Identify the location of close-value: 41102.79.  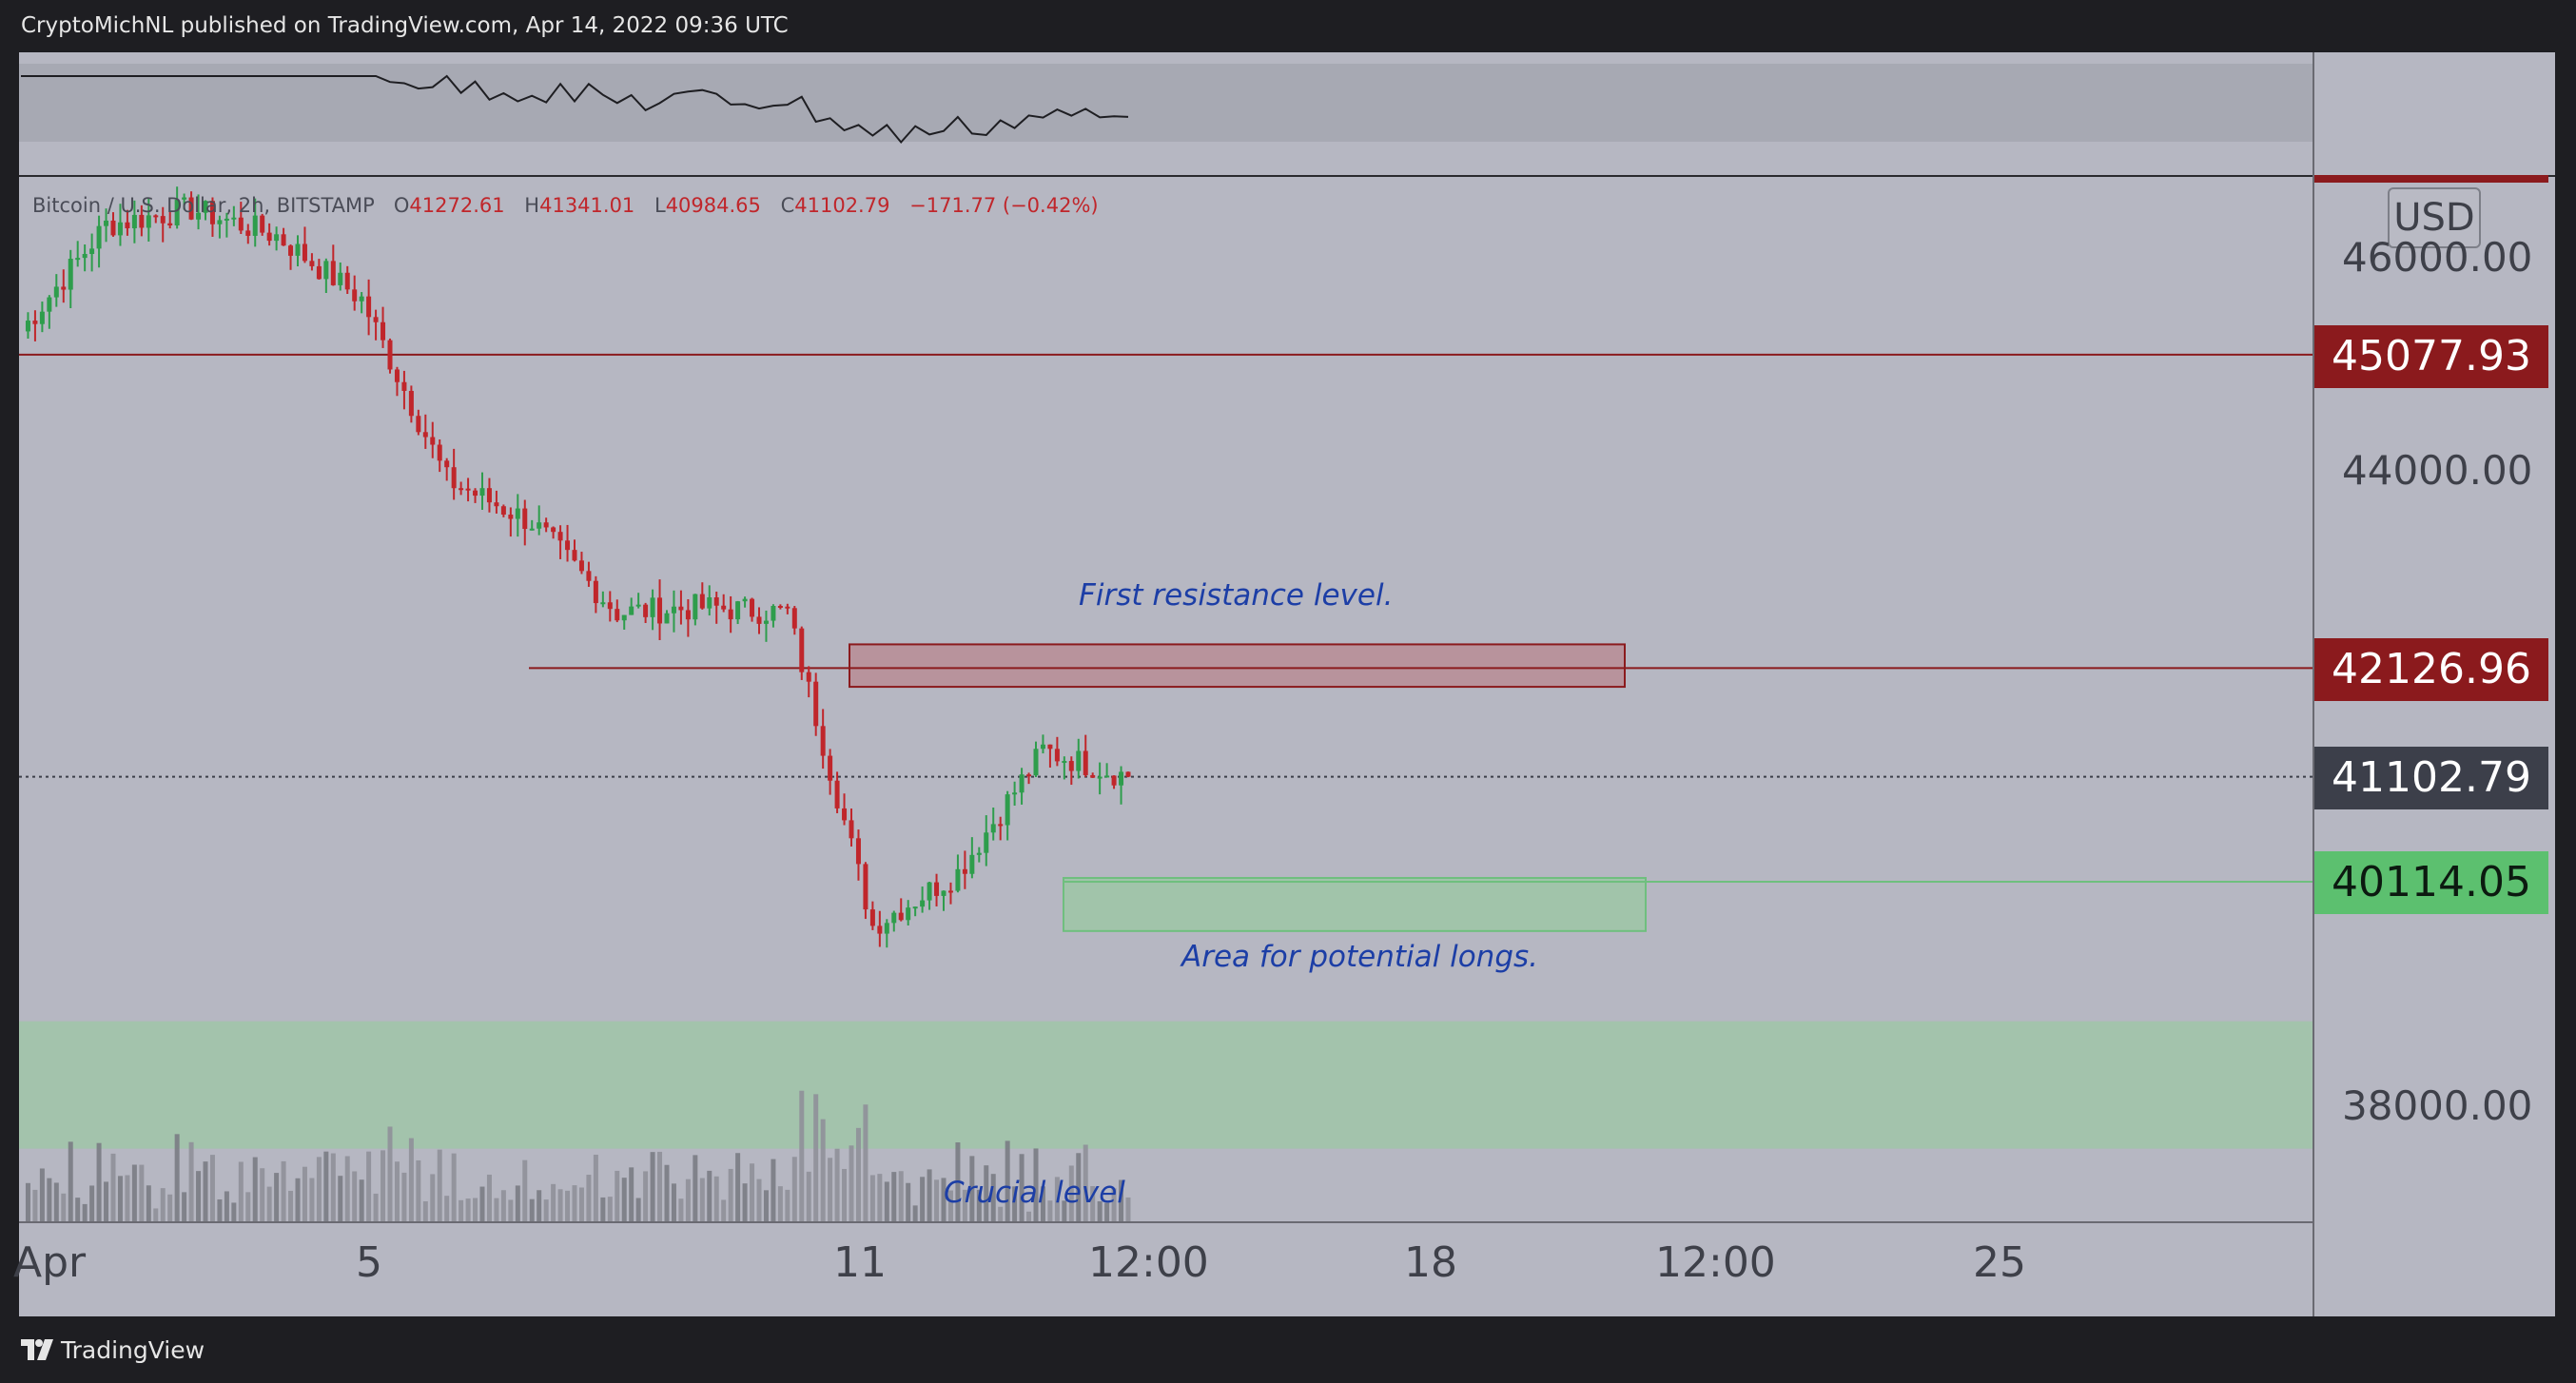
(842, 206).